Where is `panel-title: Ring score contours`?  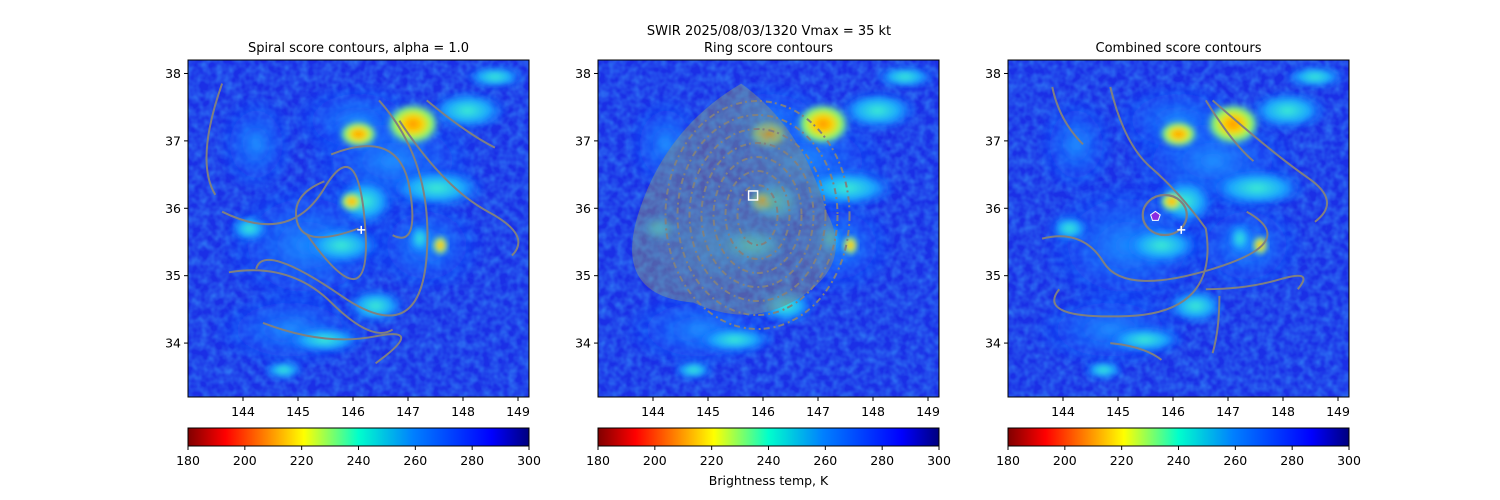 panel-title: Ring score contours is located at coordinates (768, 48).